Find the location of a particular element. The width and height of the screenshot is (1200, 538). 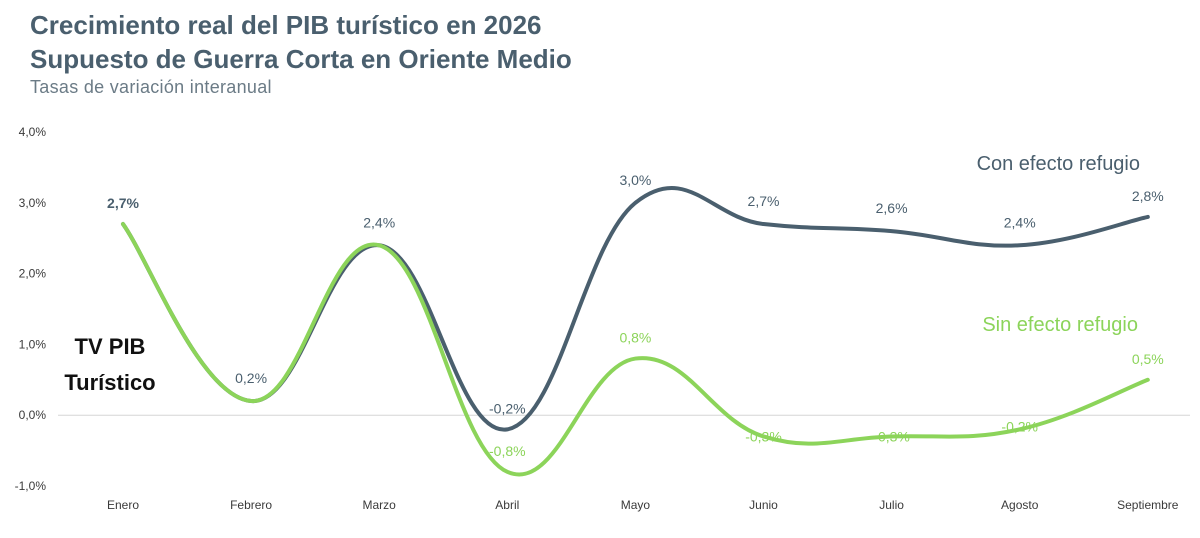

data-label-con-efecto-refugio: 0,2% is located at coordinates (251, 378).